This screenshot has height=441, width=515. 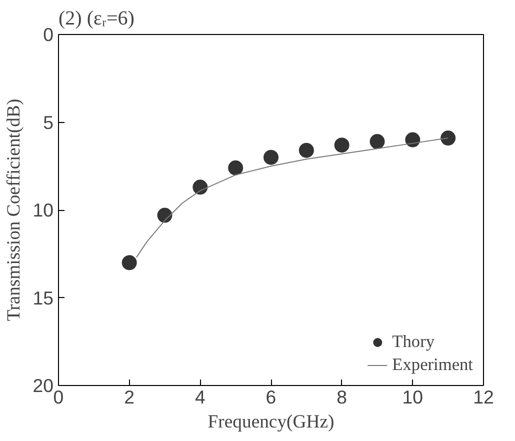 What do you see at coordinates (342, 397) in the screenshot?
I see `x-tick-label: 8` at bounding box center [342, 397].